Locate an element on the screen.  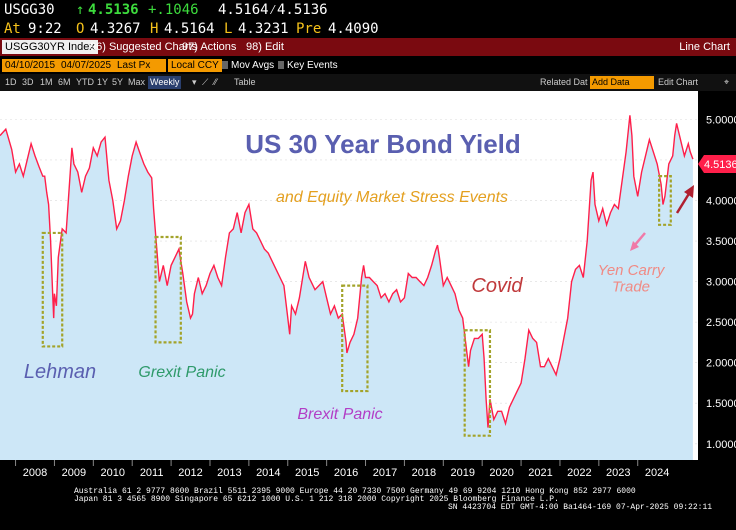
x-tick-label: 2021 is located at coordinates (540, 473).